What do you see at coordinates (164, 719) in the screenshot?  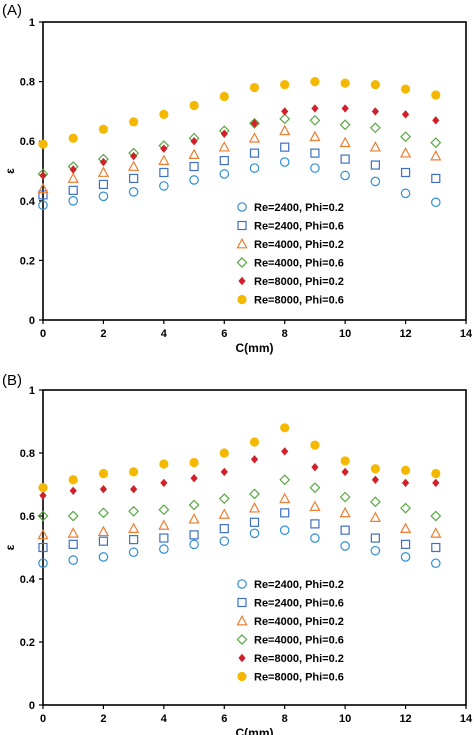 I see `x-tick-label: 4` at bounding box center [164, 719].